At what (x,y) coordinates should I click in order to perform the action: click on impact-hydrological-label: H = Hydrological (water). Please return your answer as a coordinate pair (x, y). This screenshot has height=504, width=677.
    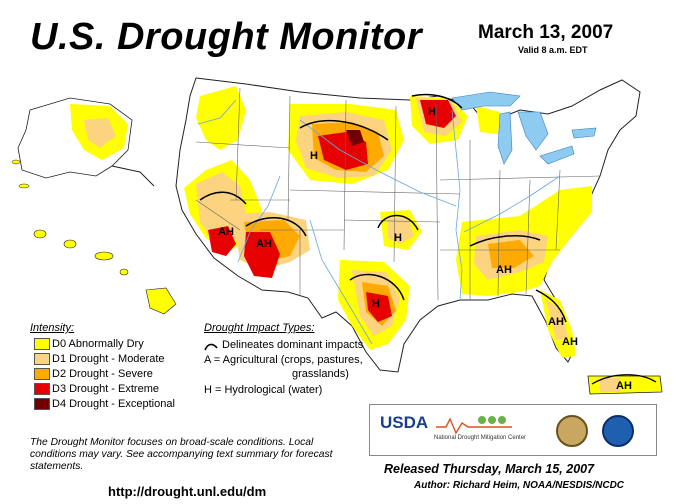
    Looking at the image, I should click on (263, 390).